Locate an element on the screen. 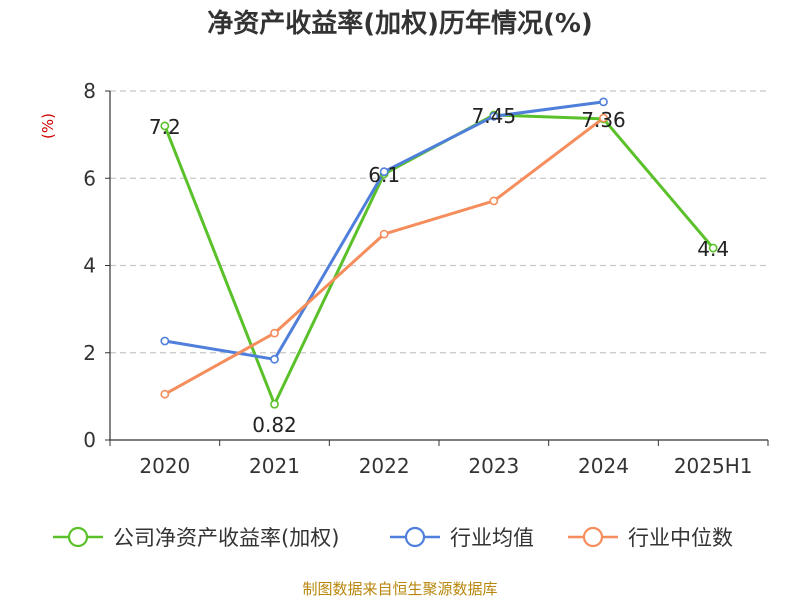 The image size is (800, 600). data-label: 7.45 is located at coordinates (494, 116).